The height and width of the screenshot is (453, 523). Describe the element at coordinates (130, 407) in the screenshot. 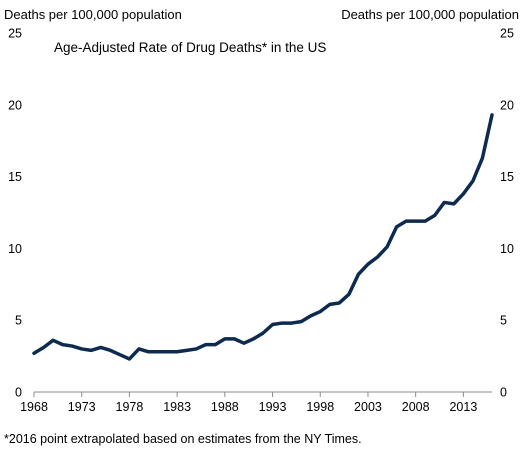

I see `x-tick-label: 1978` at that location.